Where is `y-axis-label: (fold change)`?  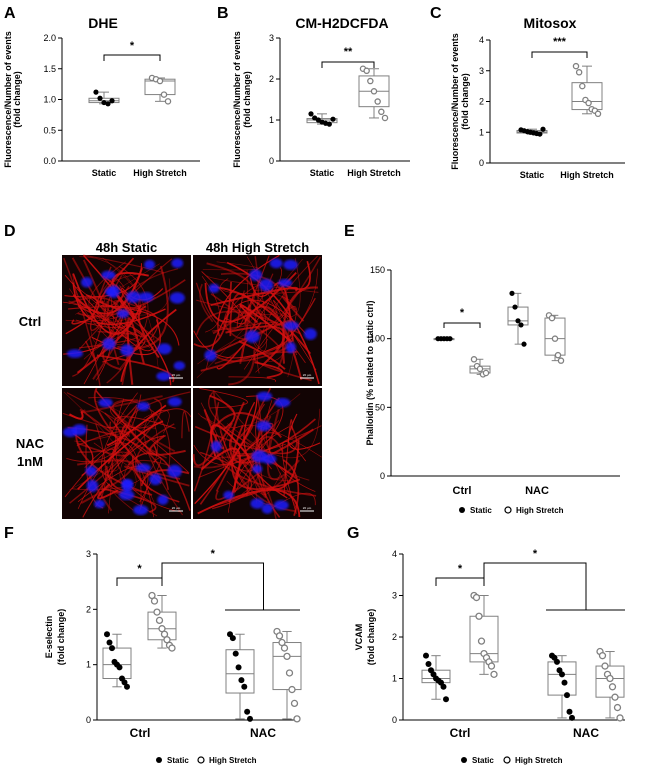 y-axis-label: (fold change) is located at coordinates (247, 99).